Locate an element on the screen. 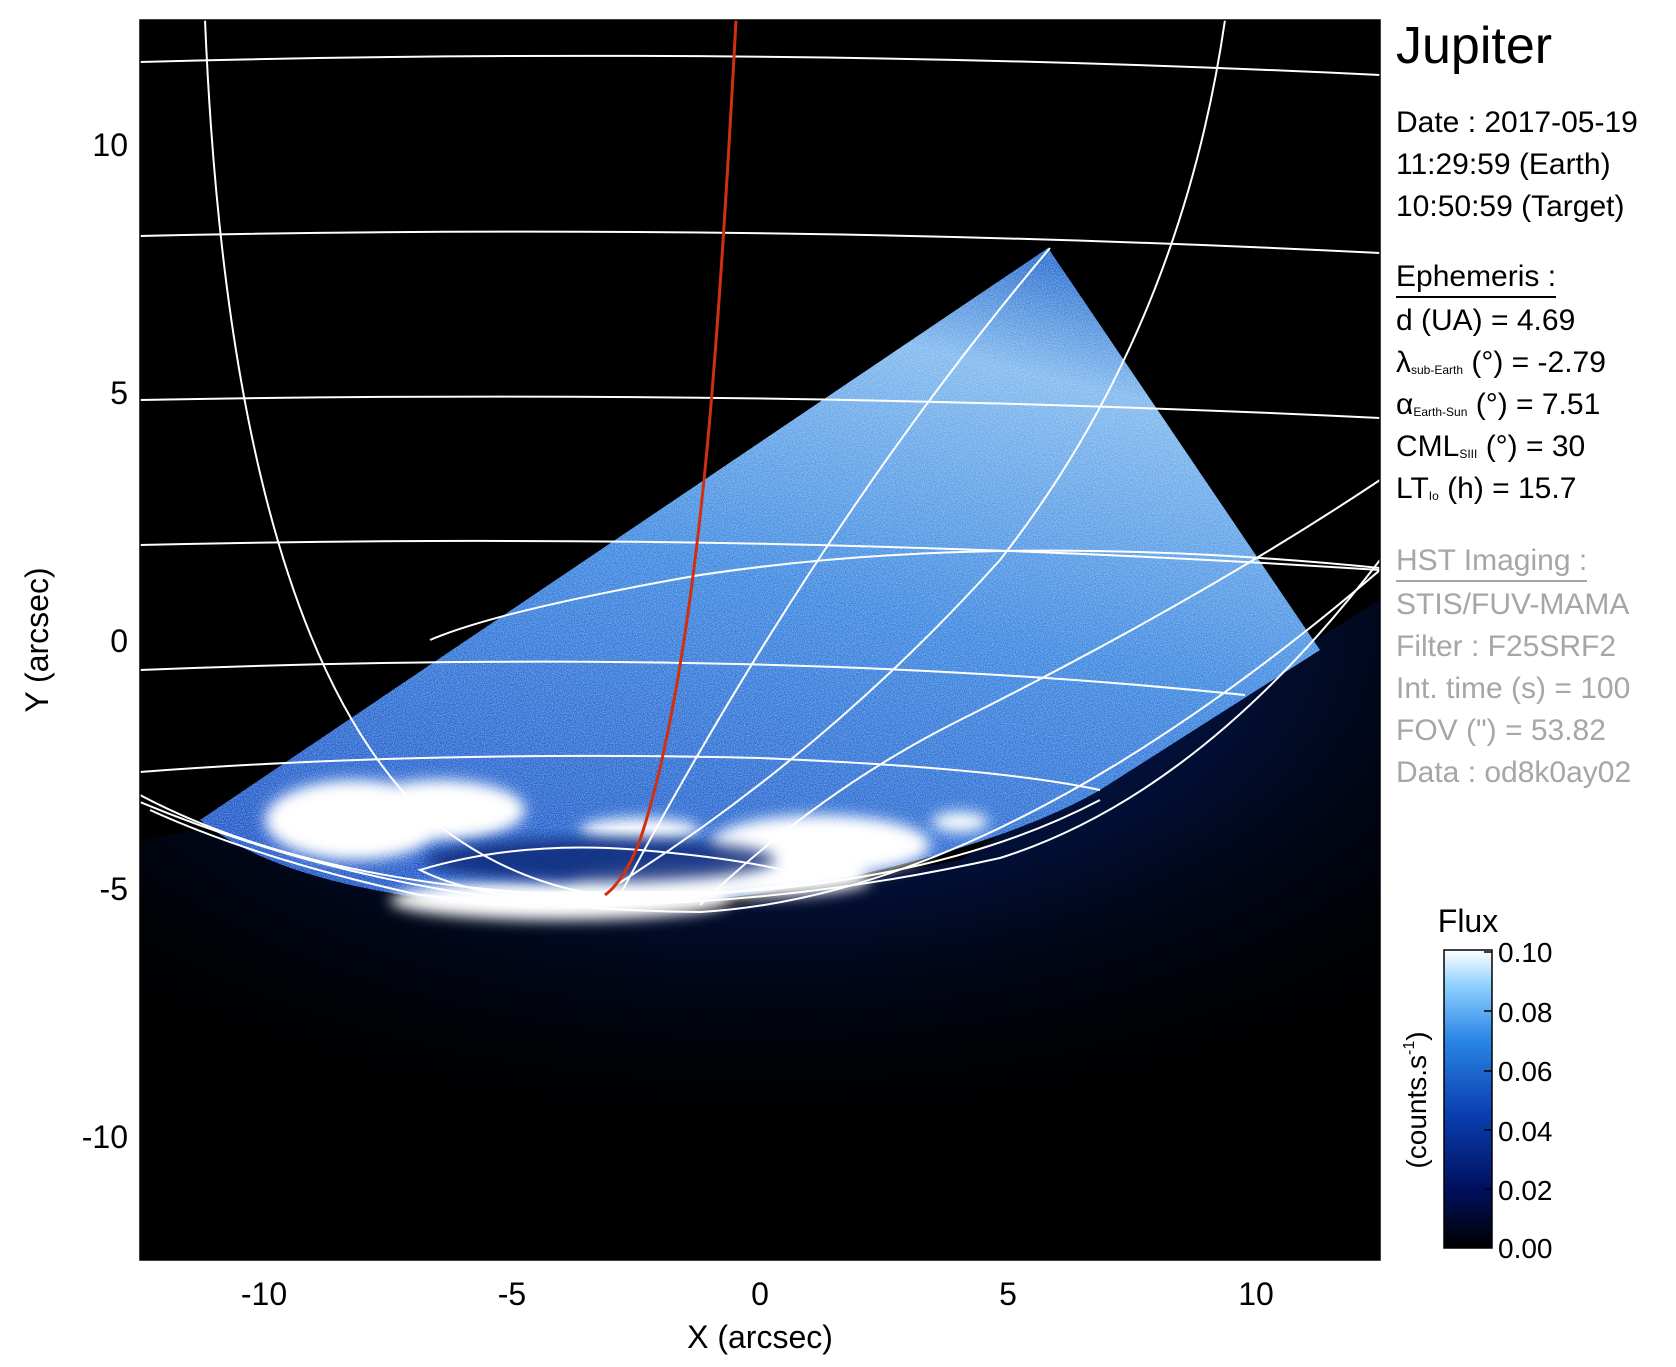 The image size is (1676, 1367). lambda-subscript: sub-Earth is located at coordinates (1437, 370).